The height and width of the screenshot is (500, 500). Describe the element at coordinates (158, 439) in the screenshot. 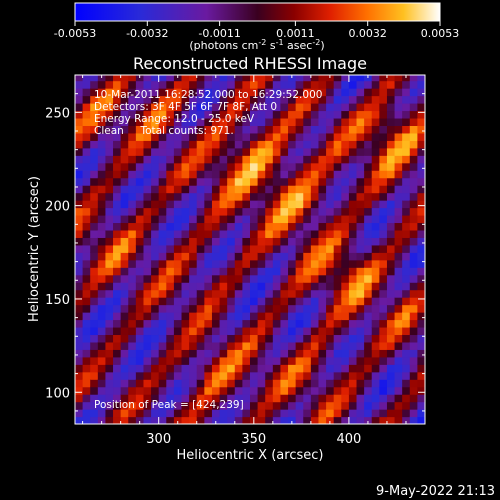

I see `x-tick-label: 300` at that location.